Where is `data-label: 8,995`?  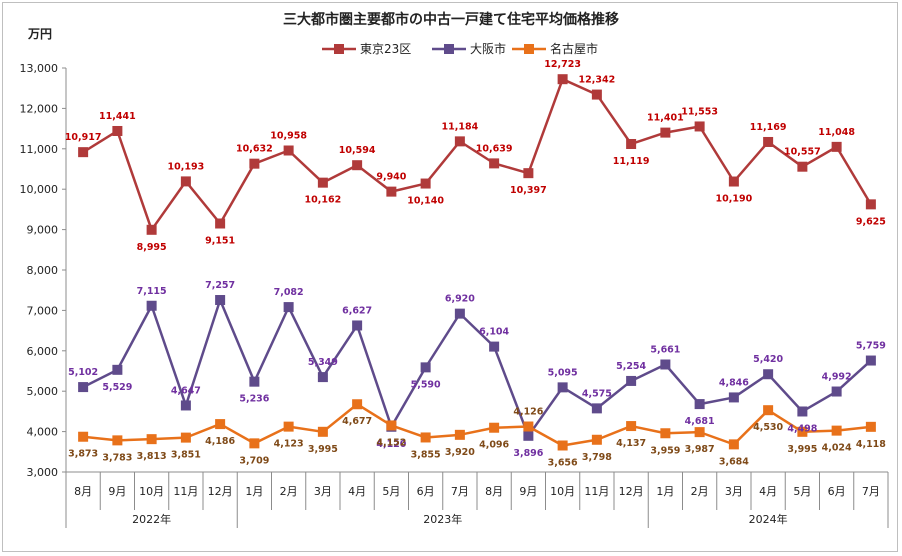 data-label: 8,995 is located at coordinates (152, 247).